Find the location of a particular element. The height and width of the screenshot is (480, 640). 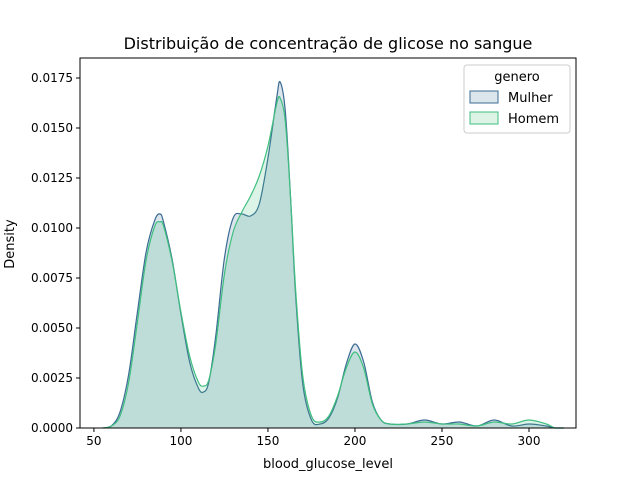

x-tick-label: 250 is located at coordinates (442, 441).